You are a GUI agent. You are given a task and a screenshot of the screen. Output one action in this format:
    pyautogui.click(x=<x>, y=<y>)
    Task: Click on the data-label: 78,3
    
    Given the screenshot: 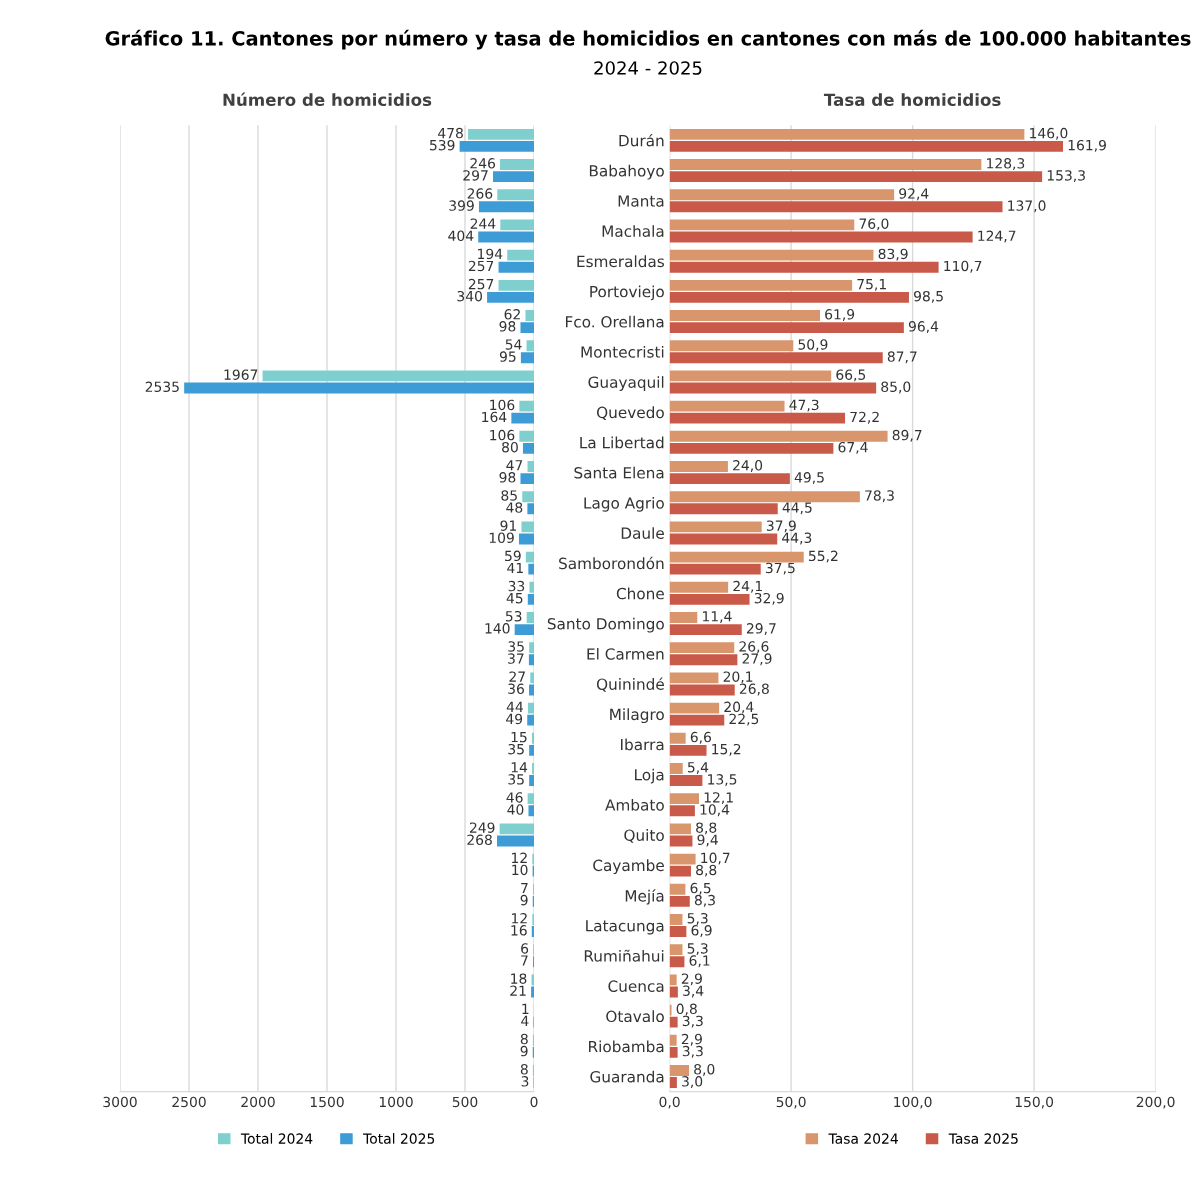 What is the action you would take?
    pyautogui.click(x=879, y=496)
    